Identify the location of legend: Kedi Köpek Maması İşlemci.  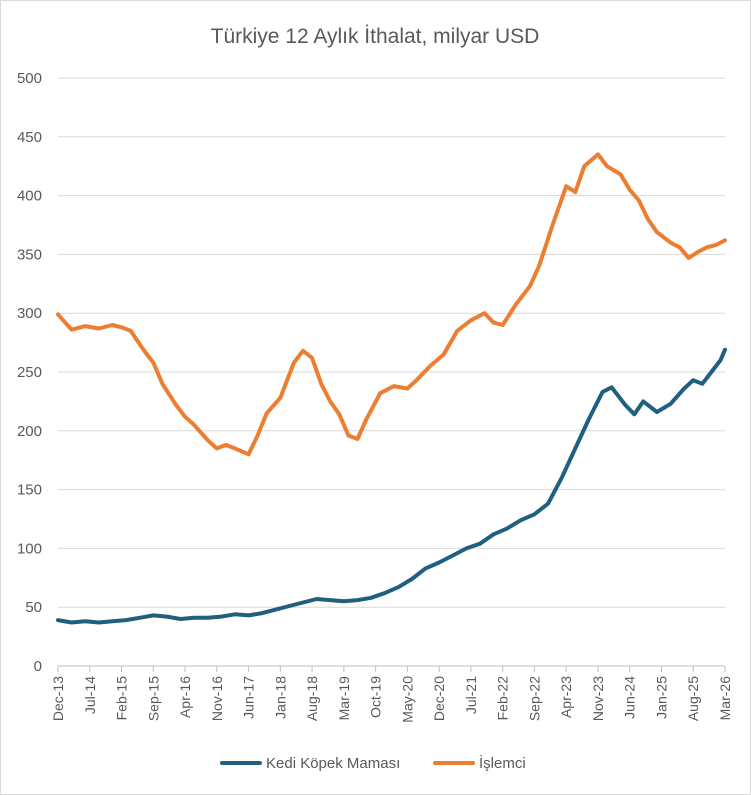
(373, 763).